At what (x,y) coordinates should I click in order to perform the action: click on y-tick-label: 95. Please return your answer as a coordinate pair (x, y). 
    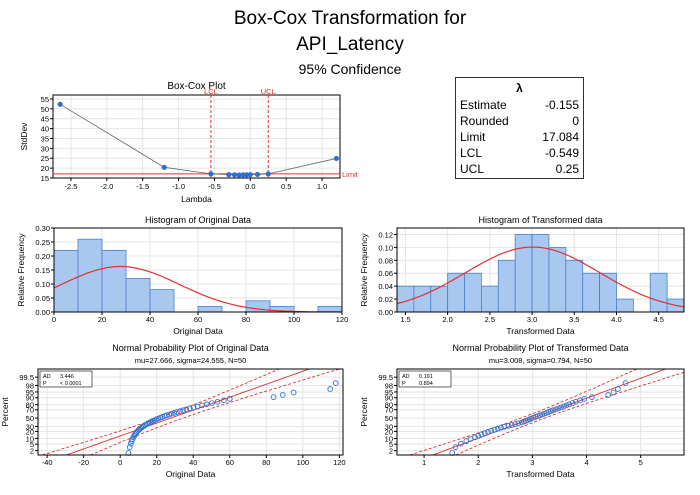
    Looking at the image, I should click on (30, 392).